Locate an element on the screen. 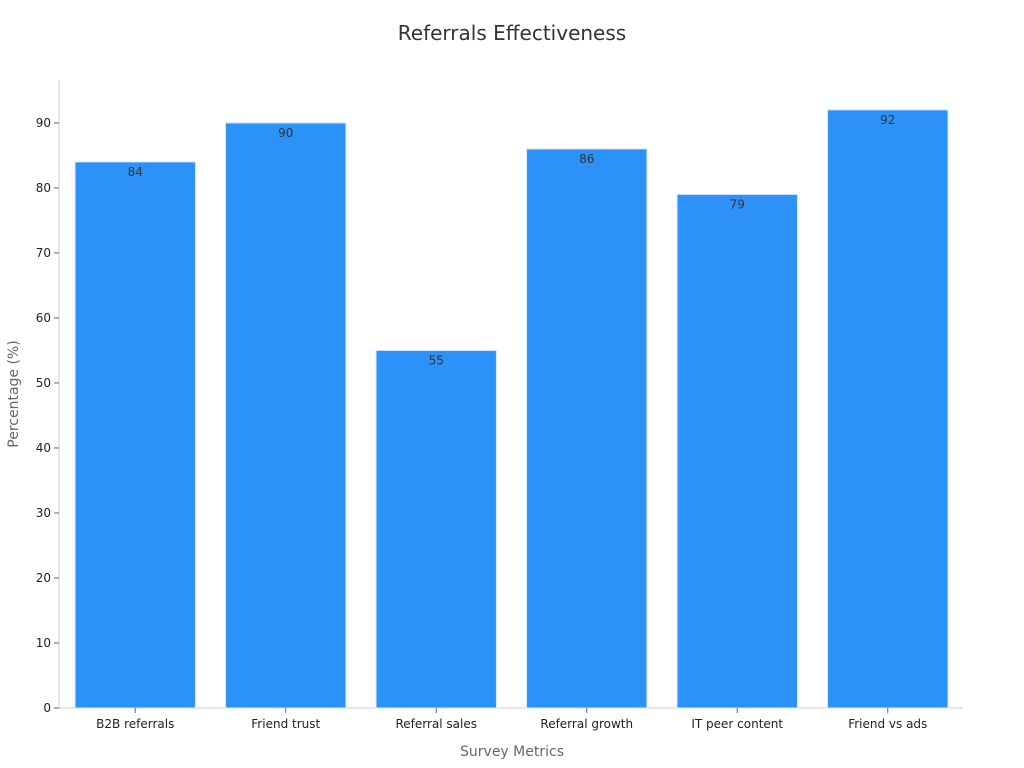 The height and width of the screenshot is (768, 1024). y-tick-label: 20 is located at coordinates (43, 578).